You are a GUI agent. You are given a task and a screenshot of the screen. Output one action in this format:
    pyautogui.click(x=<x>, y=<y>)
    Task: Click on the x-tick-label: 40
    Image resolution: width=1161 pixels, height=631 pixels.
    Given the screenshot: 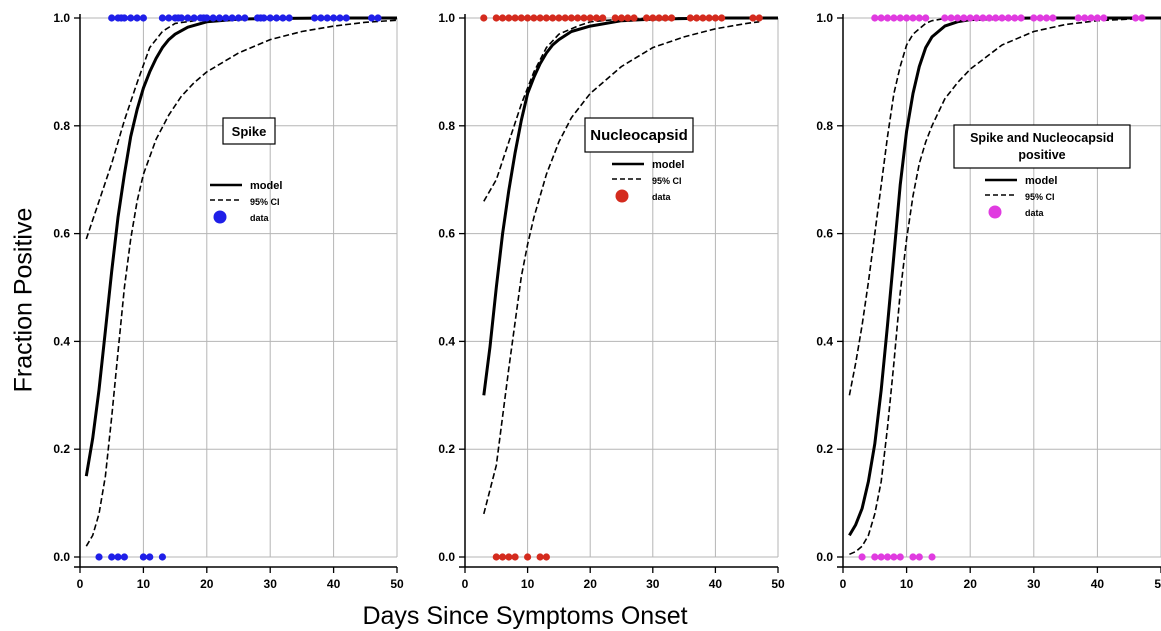 What is the action you would take?
    pyautogui.click(x=716, y=584)
    